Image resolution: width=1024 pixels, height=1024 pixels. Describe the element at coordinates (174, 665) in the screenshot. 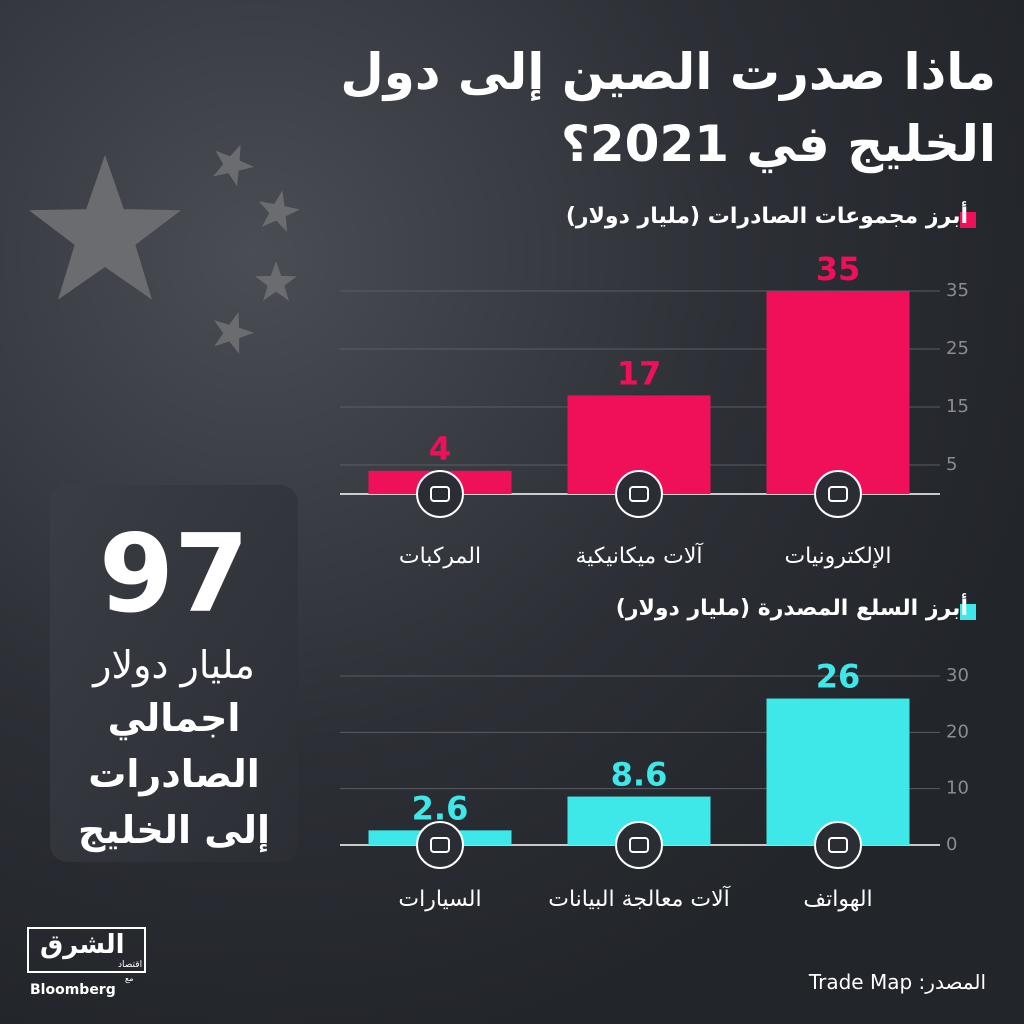

I see `summary-unit: مليار دولار` at that location.